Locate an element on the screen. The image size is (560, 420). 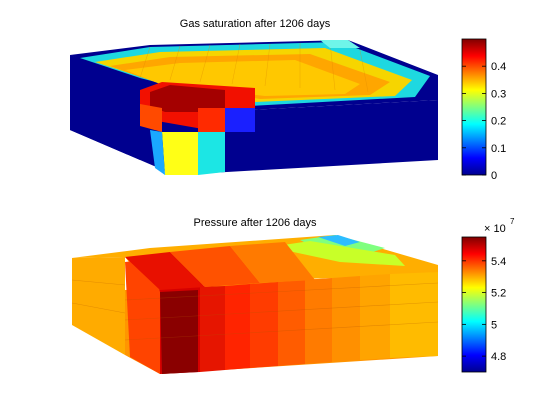
pressure-top-red is located at coordinates (165, 271).